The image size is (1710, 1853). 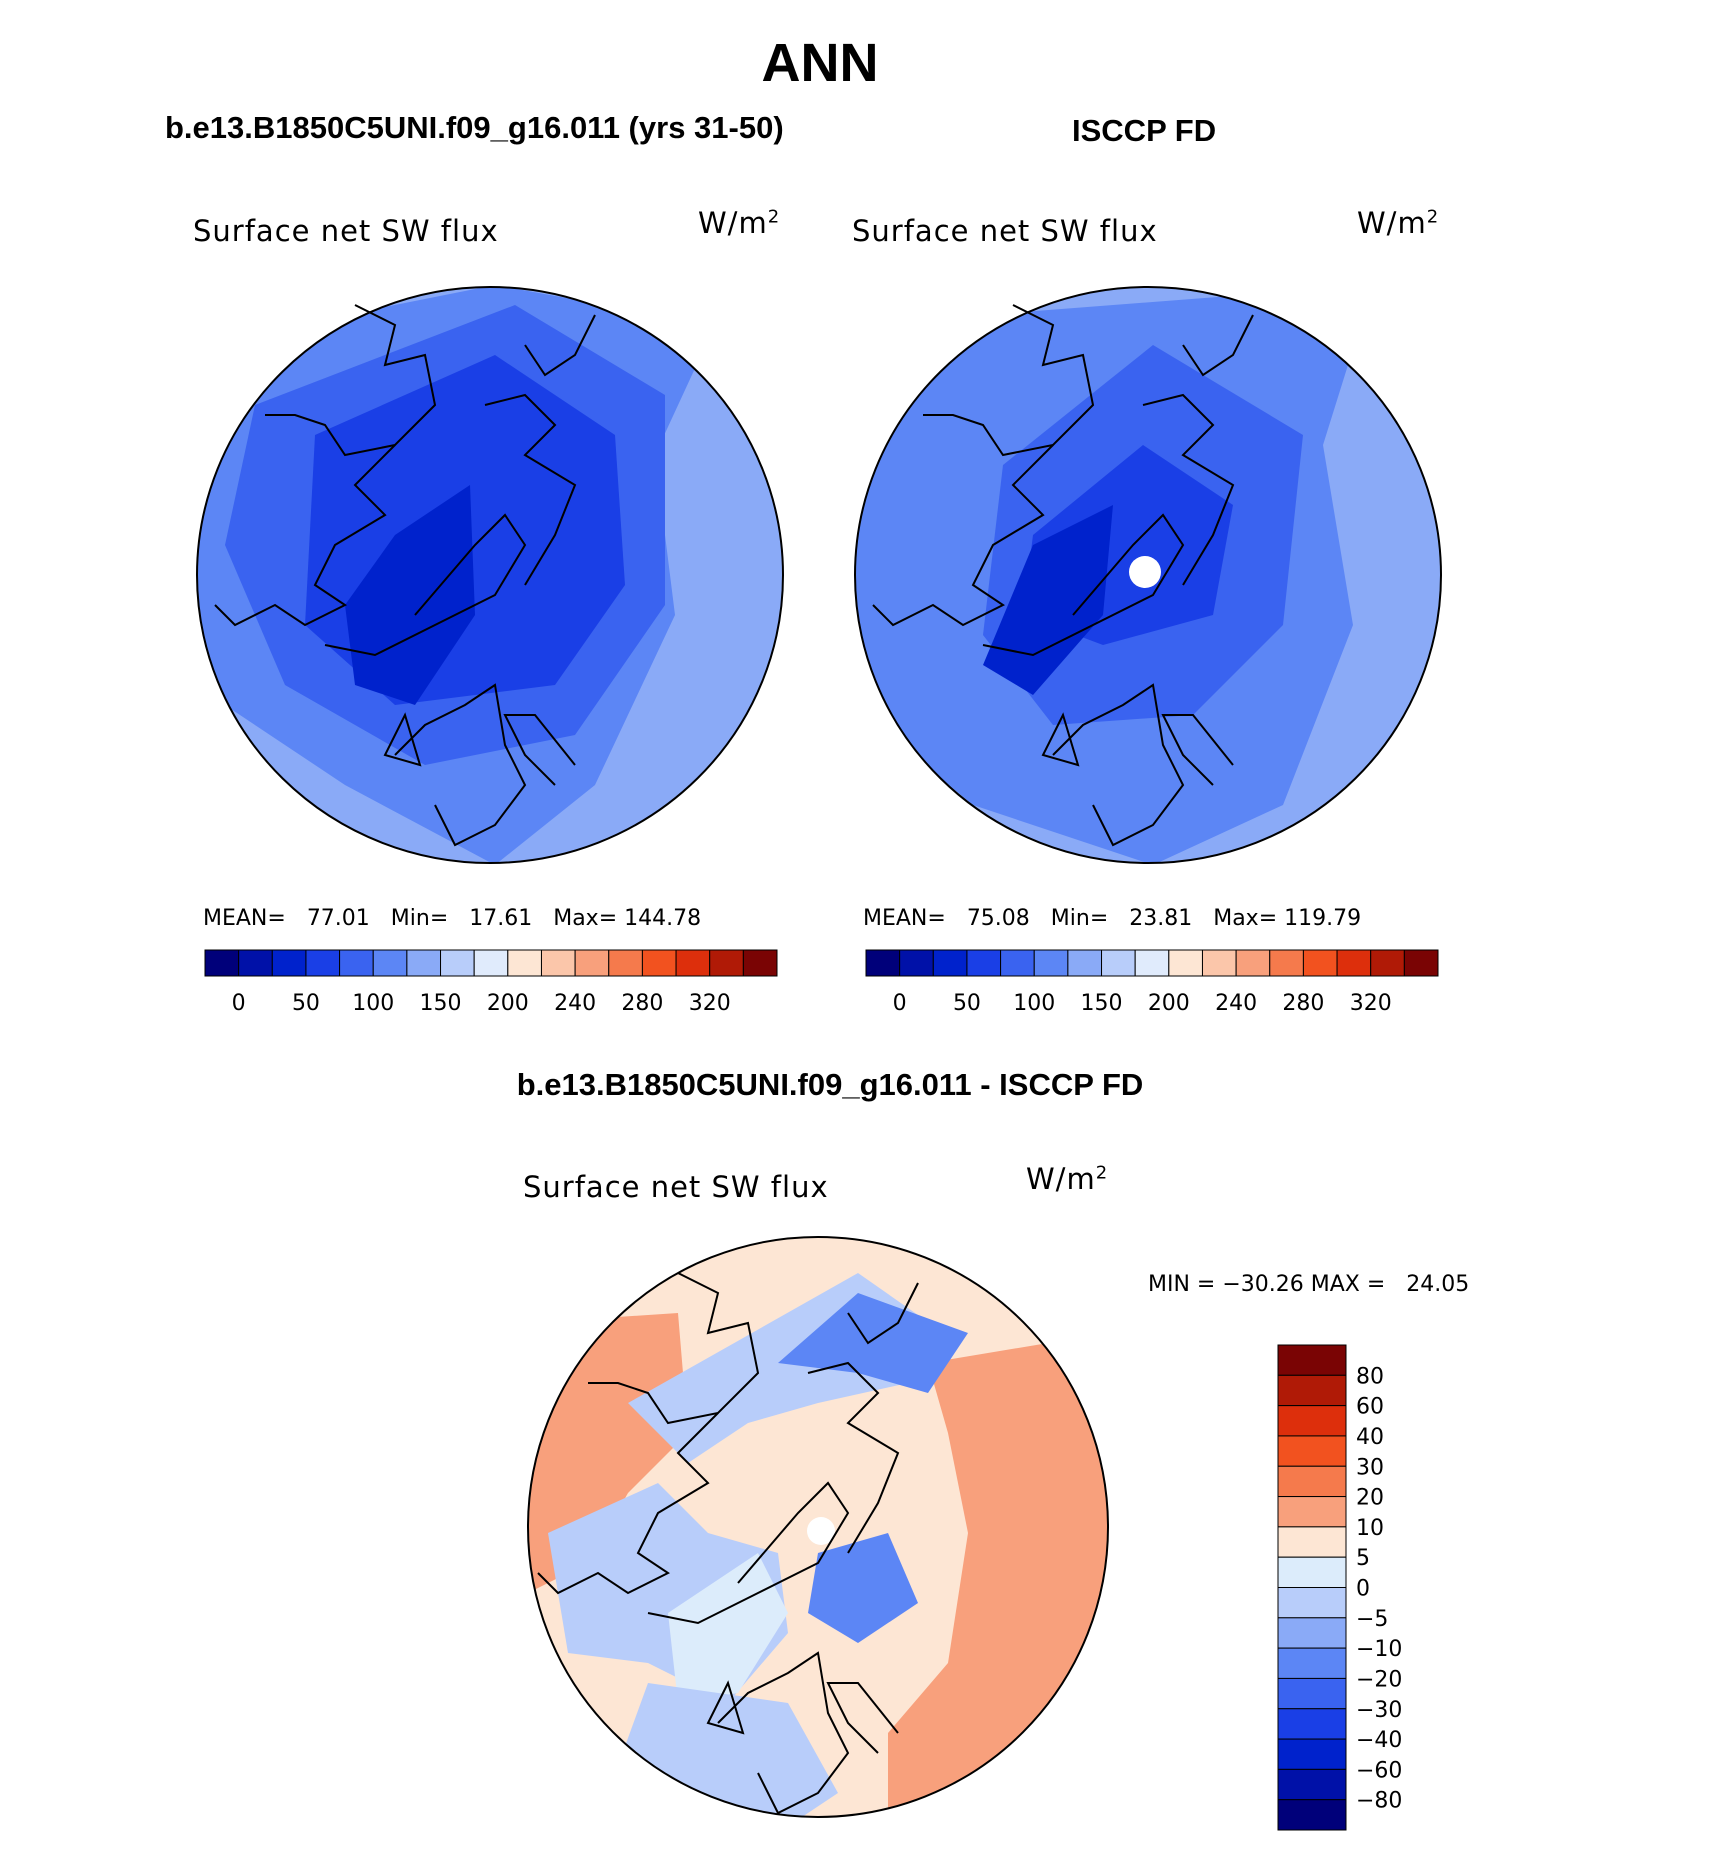 I want to click on left-units-label: W/m2, so click(x=739, y=223).